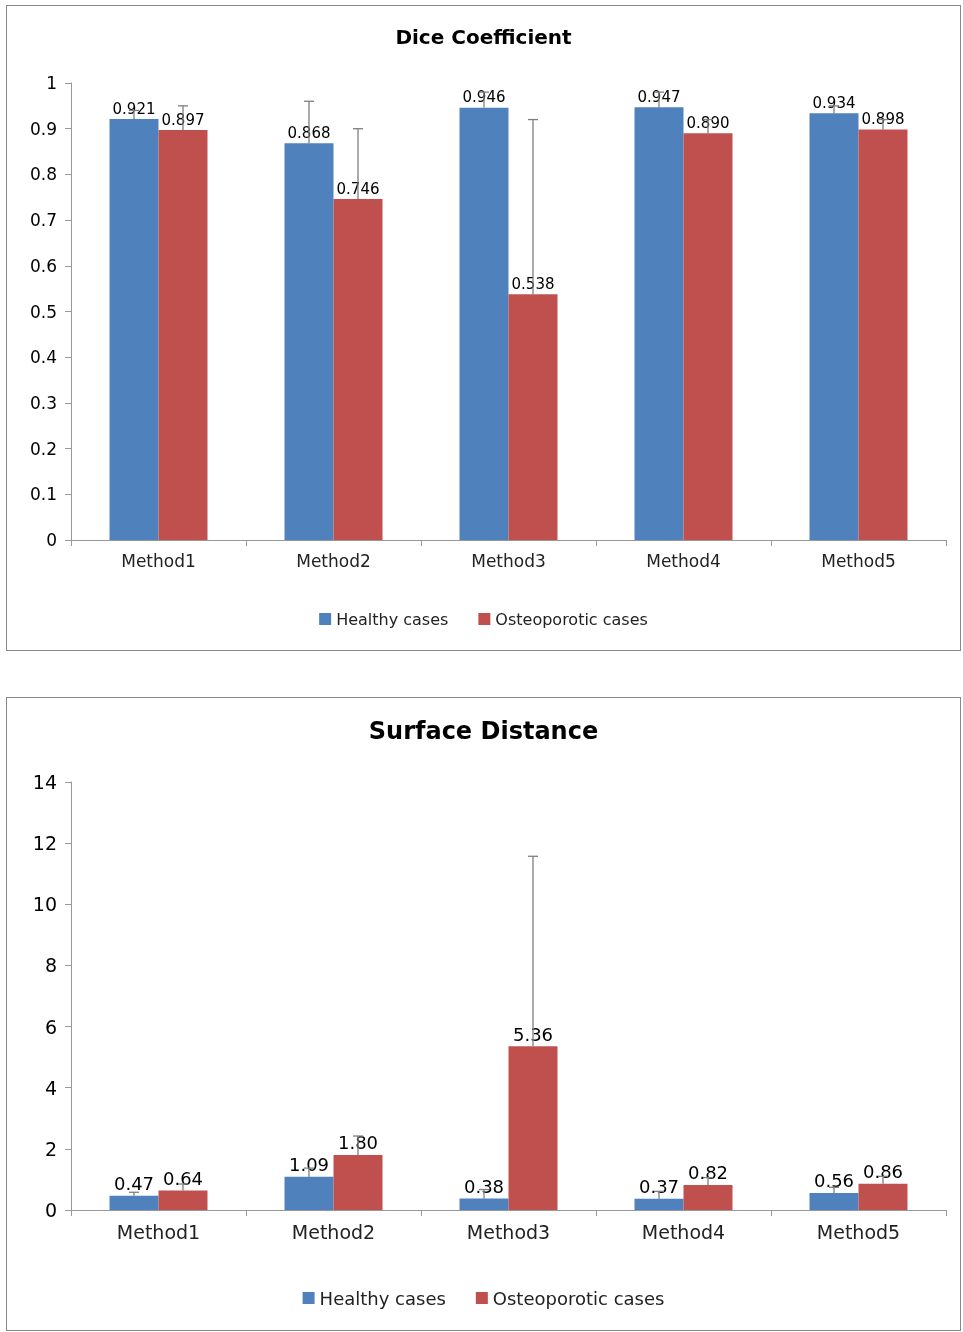  What do you see at coordinates (533, 283) in the screenshot?
I see `data-label: 0.538` at bounding box center [533, 283].